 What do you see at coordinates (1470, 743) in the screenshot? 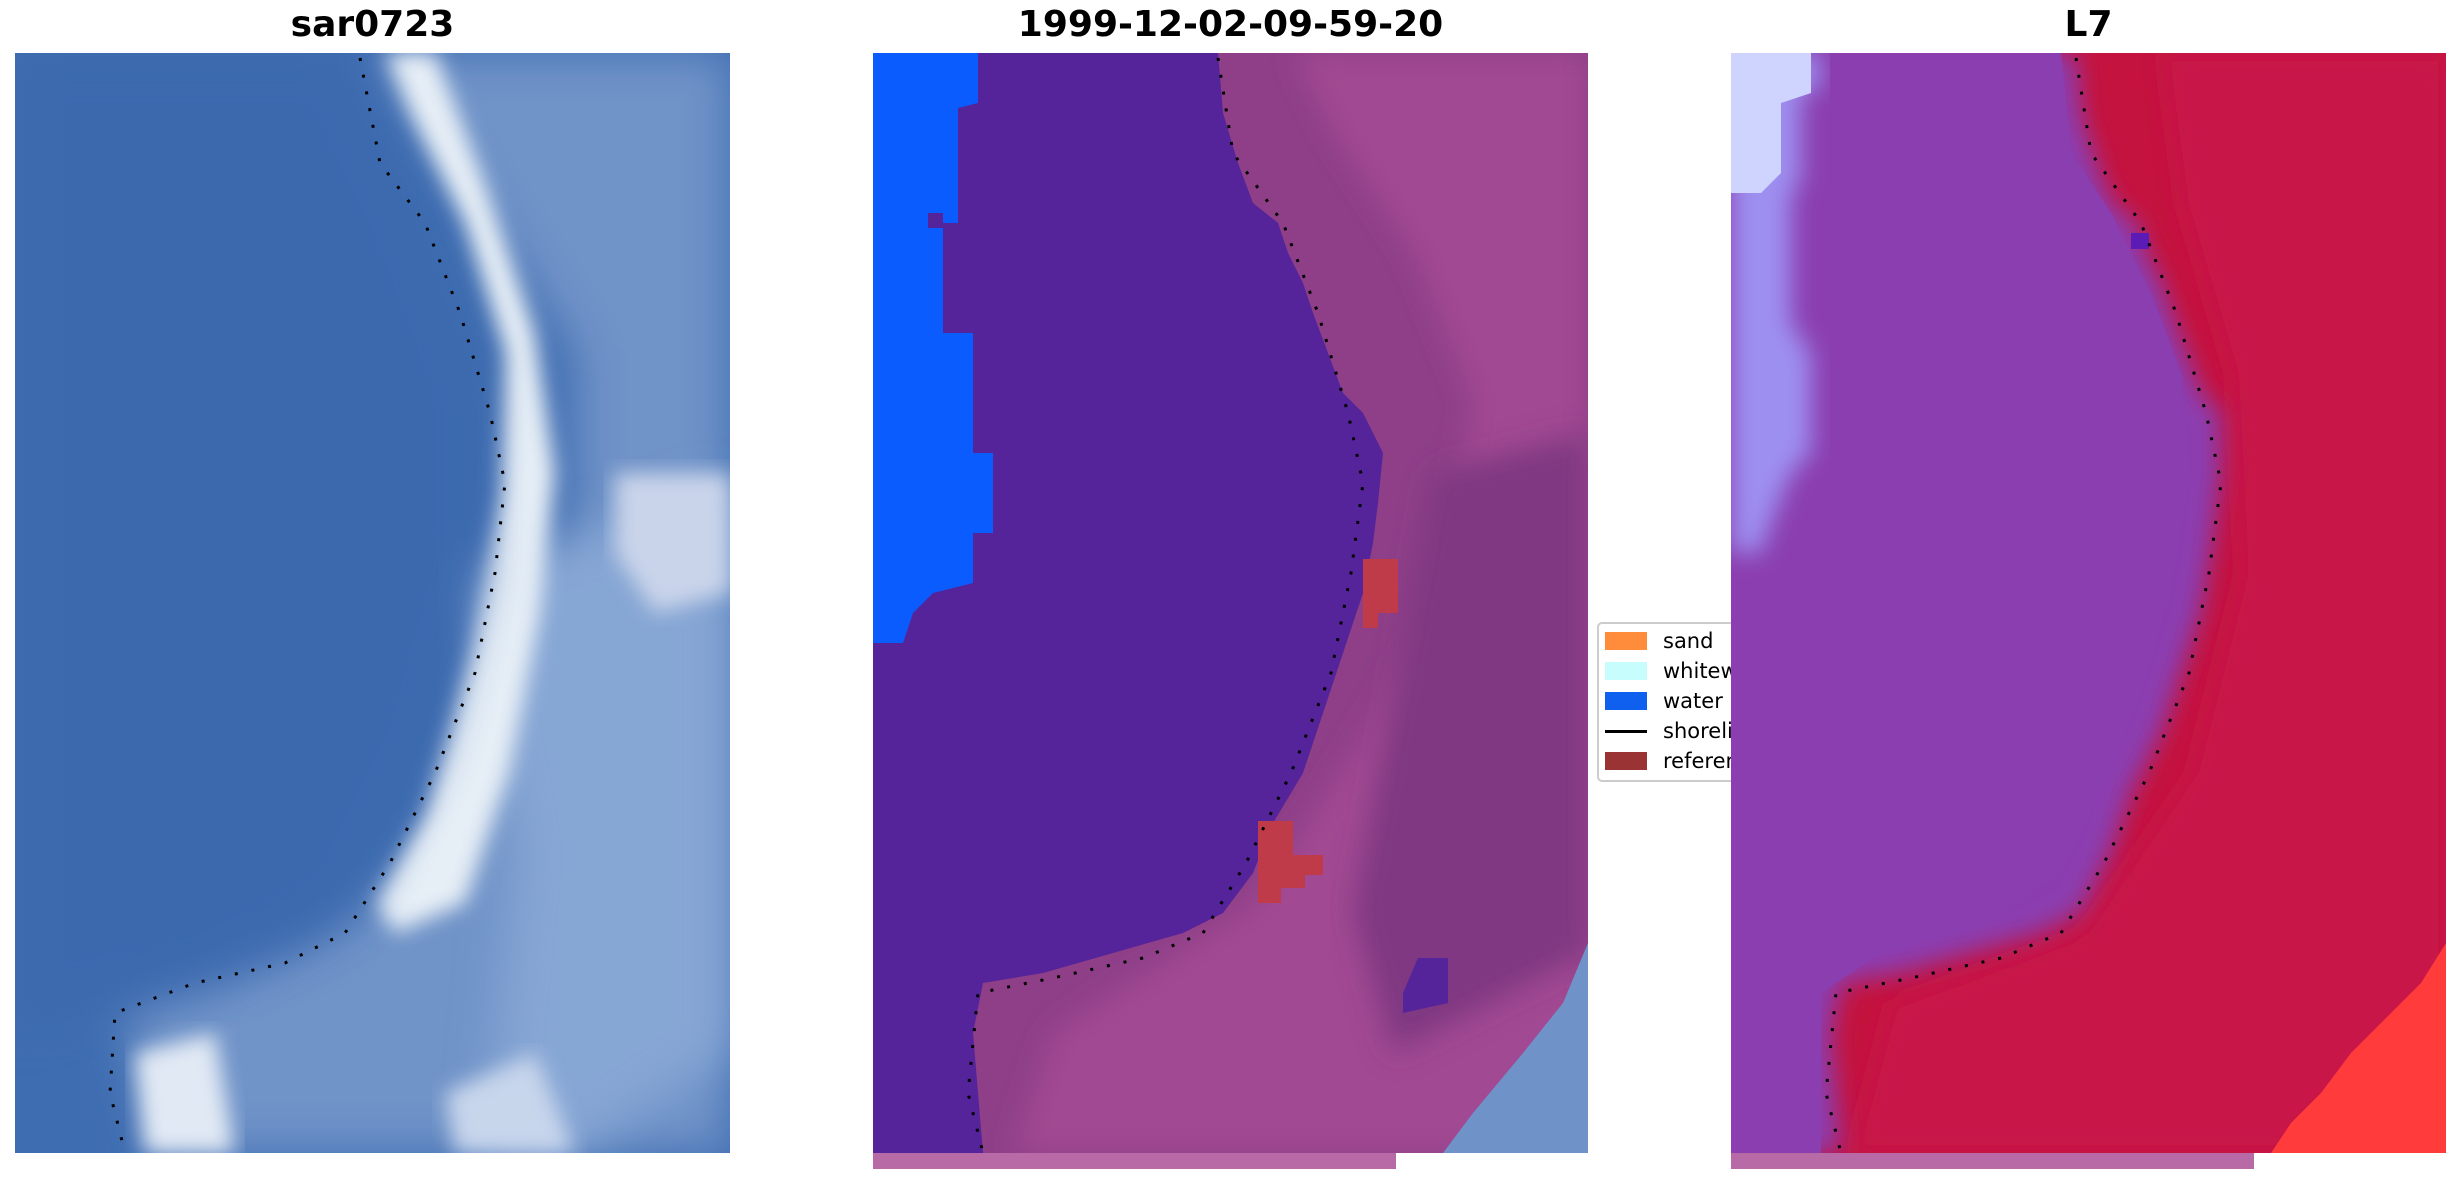
I see `class-land-darker` at bounding box center [1470, 743].